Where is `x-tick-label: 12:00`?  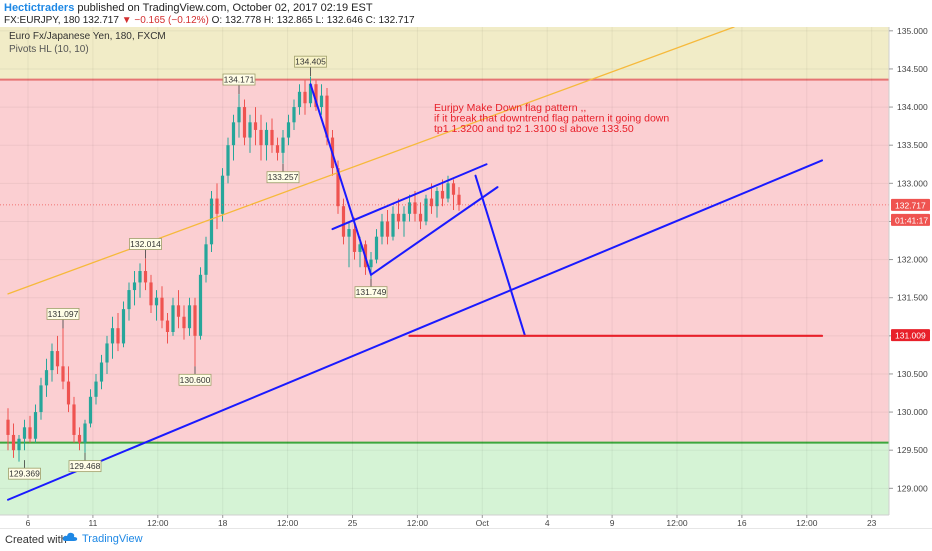
x-tick-label: 12:00 is located at coordinates (807, 523).